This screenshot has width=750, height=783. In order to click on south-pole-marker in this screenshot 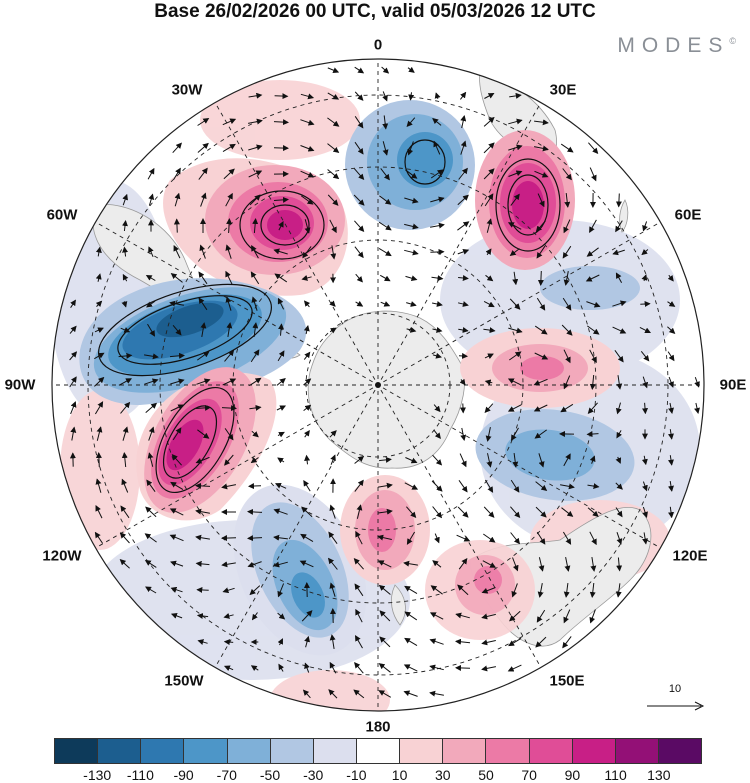, I will do `click(378, 385)`.